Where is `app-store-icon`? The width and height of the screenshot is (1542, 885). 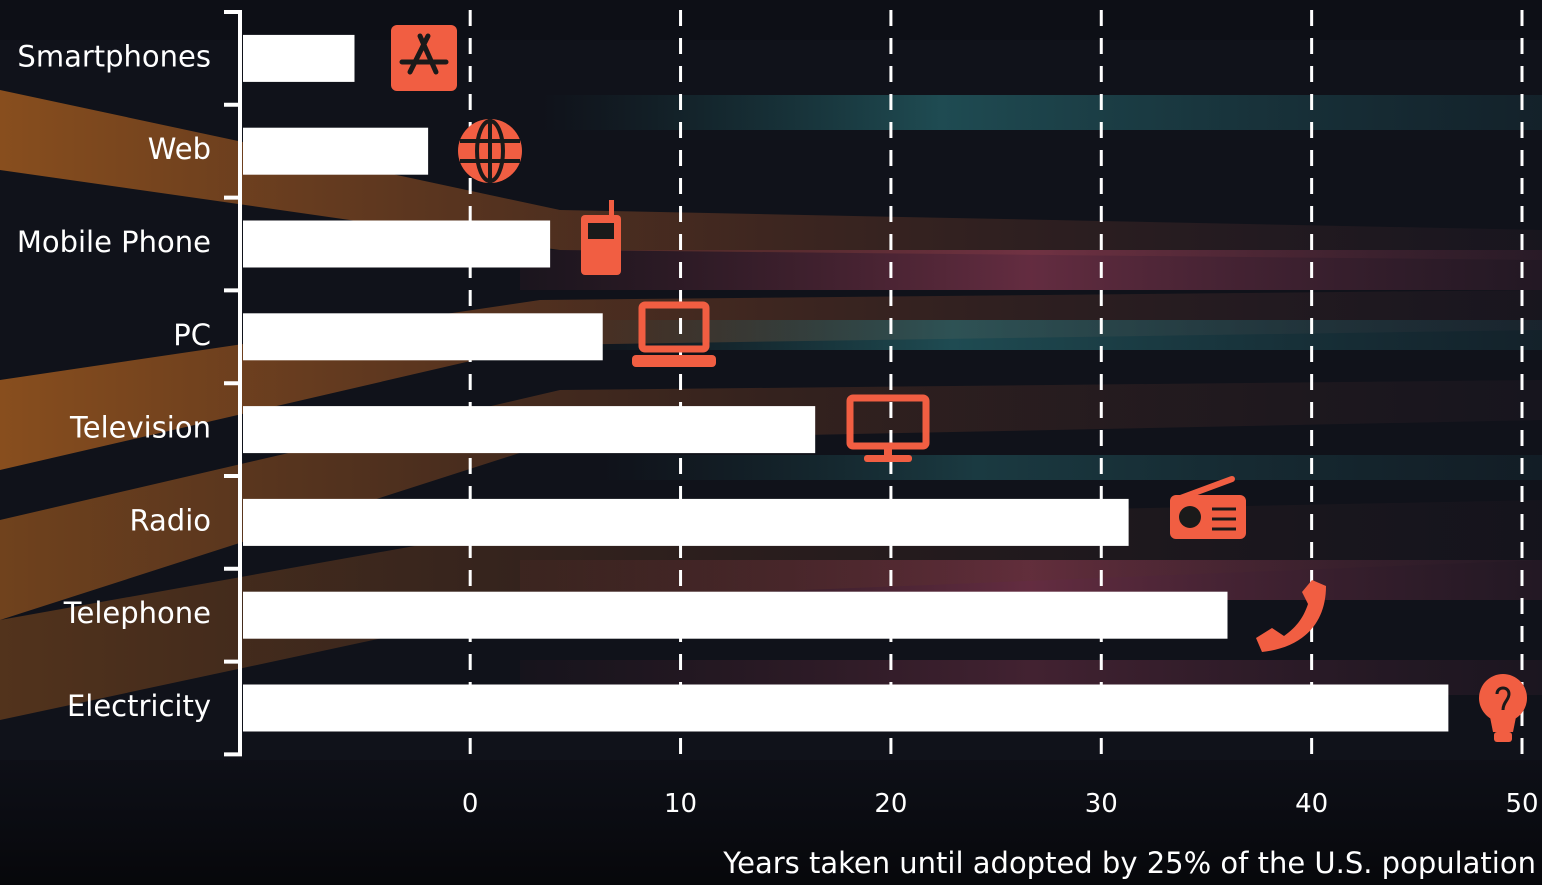
app-store-icon is located at coordinates (424, 58).